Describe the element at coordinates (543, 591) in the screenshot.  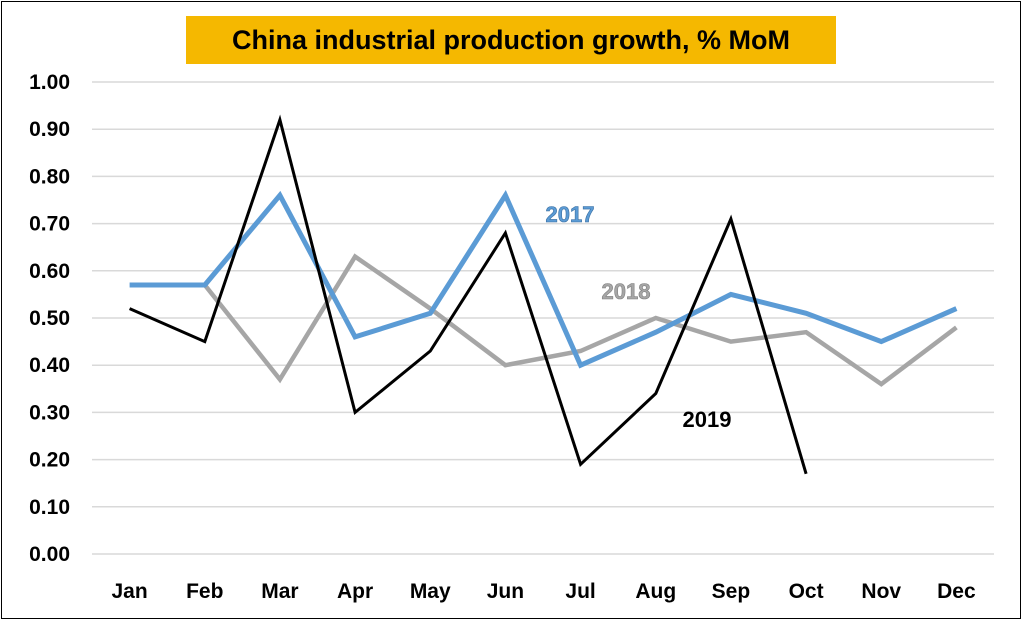
I see `x-axis-ticks: Jan Feb Mar Apr May Jun Jul Aug Sep Oct Nov Dec` at that location.